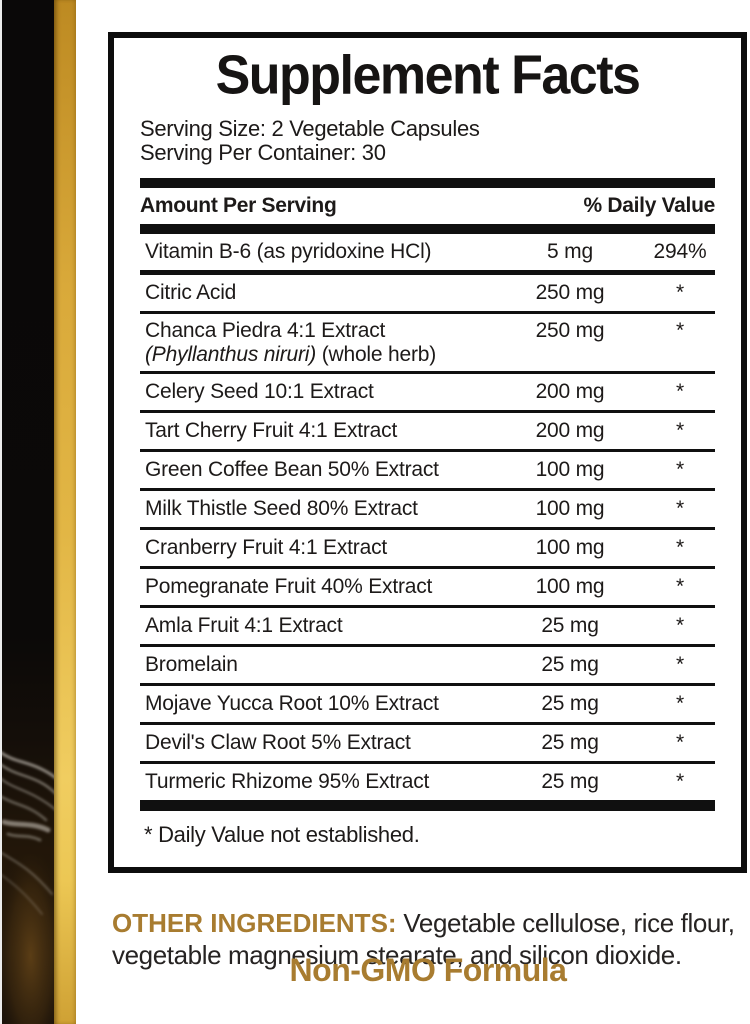 The image size is (750, 1024). Describe the element at coordinates (254, 923) in the screenshot. I see `other-ingredients-label: OTHER INGREDIENTS:` at that location.